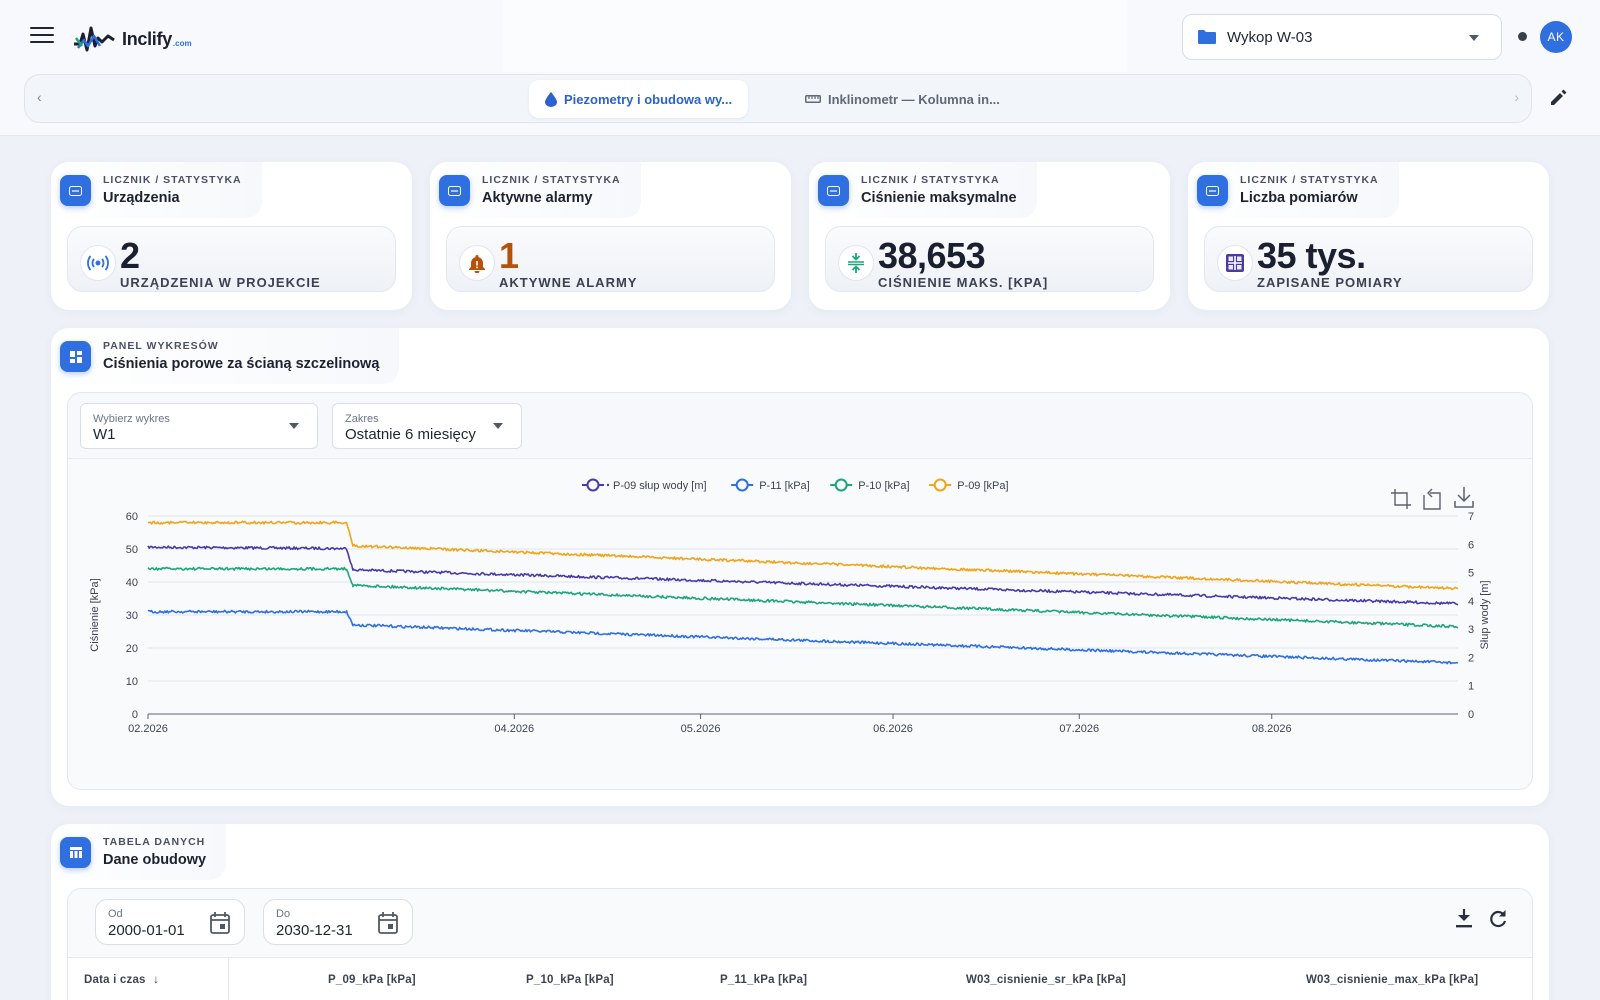 Image resolution: width=1600 pixels, height=1000 pixels. Describe the element at coordinates (161, 346) in the screenshot. I see `card-eyebrow: PANEL WYKRESÓW` at that location.